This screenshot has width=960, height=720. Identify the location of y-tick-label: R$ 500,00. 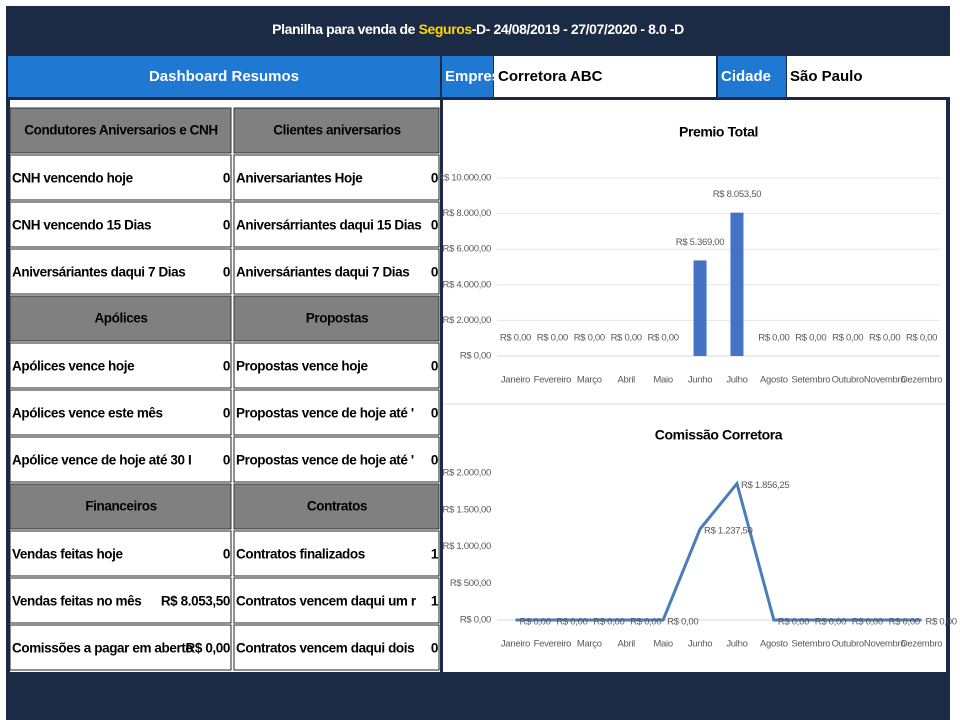
(470, 583).